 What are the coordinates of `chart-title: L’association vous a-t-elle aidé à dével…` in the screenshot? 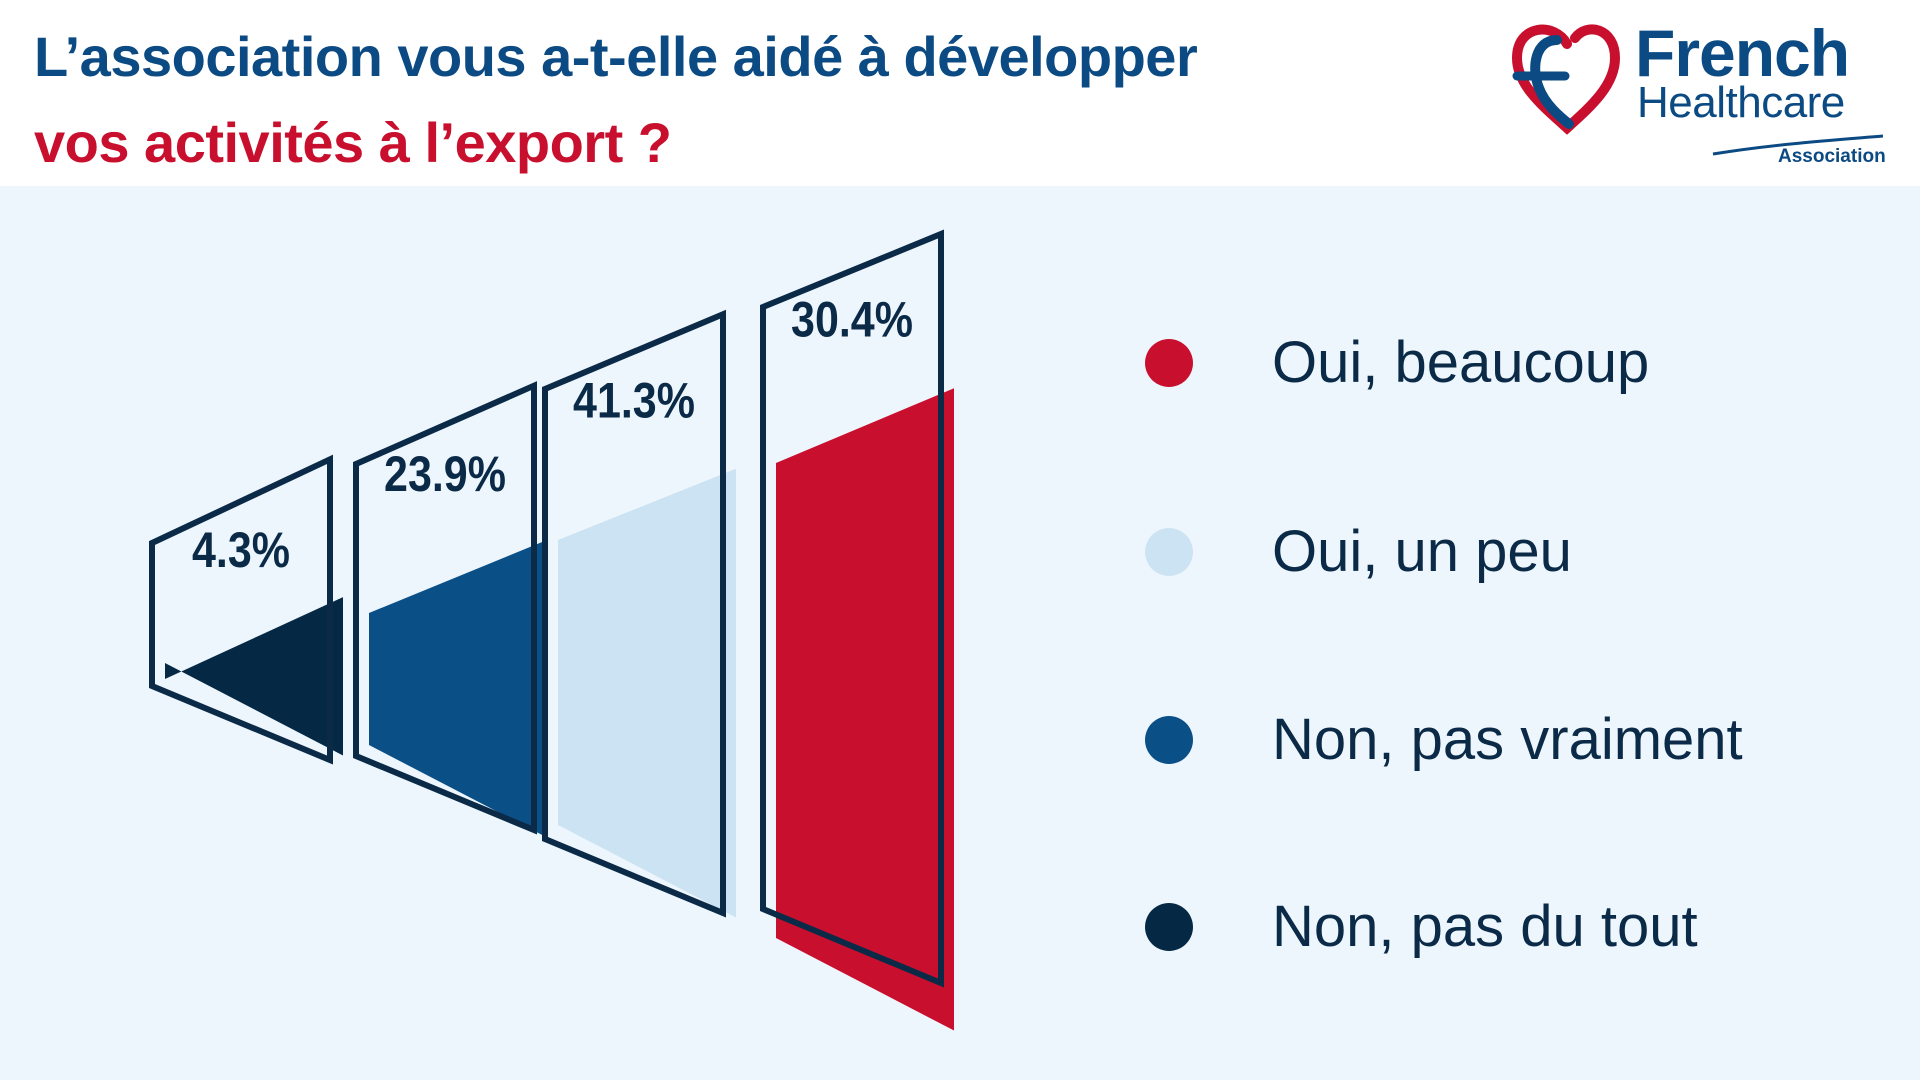 It's located at (616, 100).